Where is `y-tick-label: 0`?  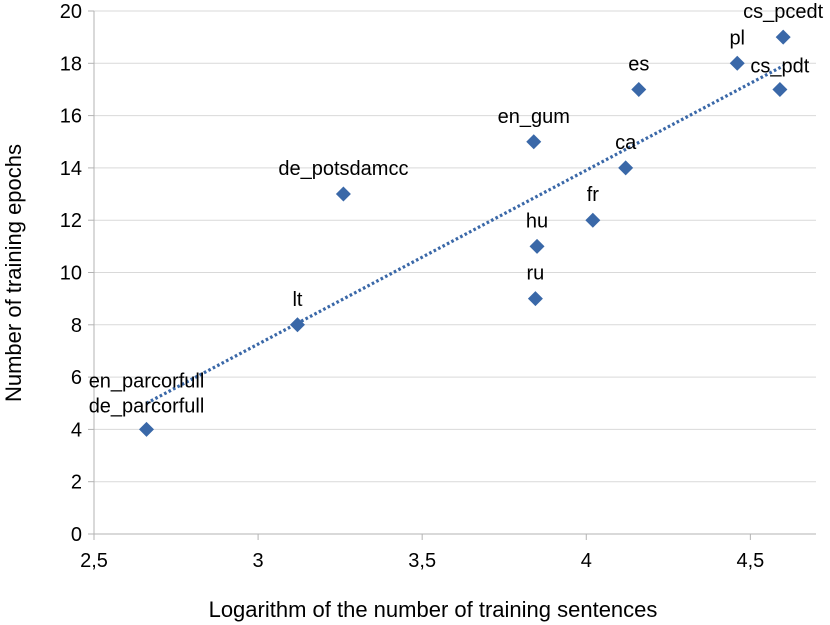 y-tick-label: 0 is located at coordinates (76, 535).